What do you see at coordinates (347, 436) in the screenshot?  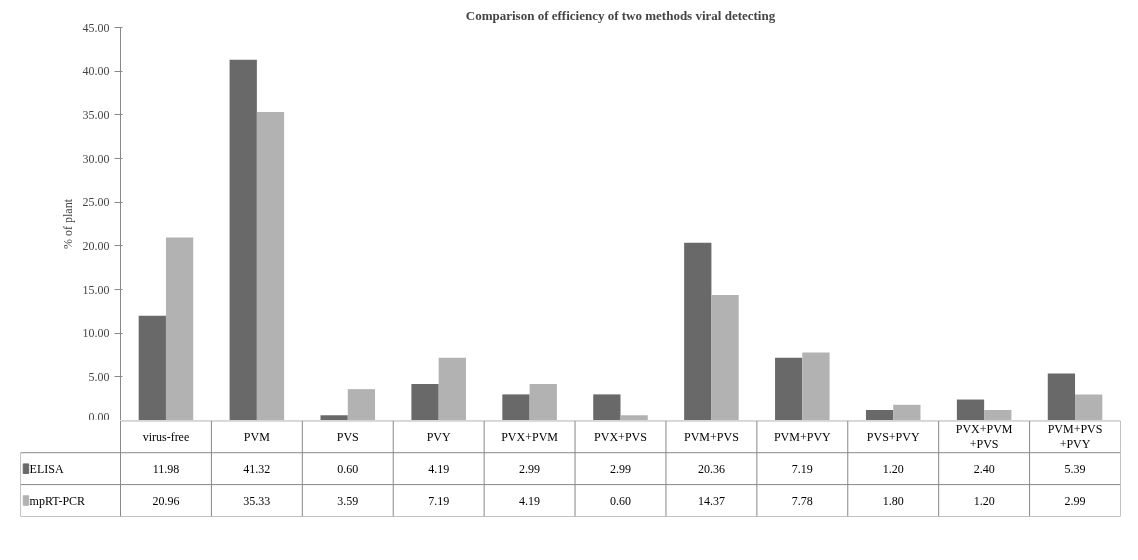 I see `x-tick-label: PVS` at bounding box center [347, 436].